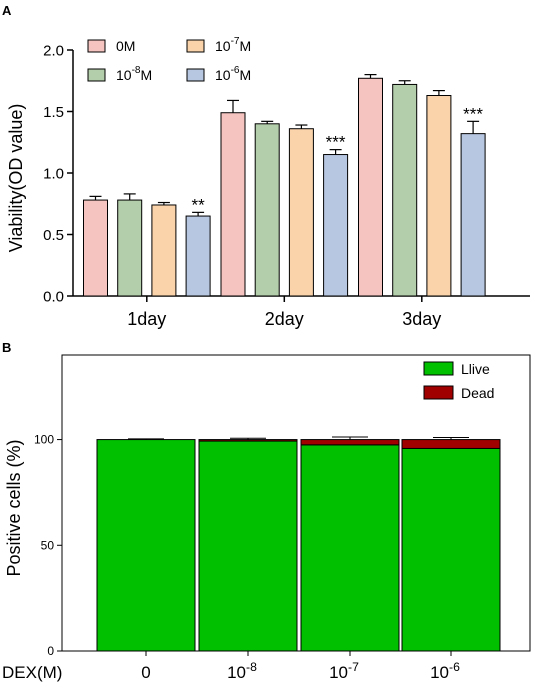 This screenshot has height=685, width=543. Describe the element at coordinates (32, 672) in the screenshot. I see `x-axis-title: DEX(M)` at that location.